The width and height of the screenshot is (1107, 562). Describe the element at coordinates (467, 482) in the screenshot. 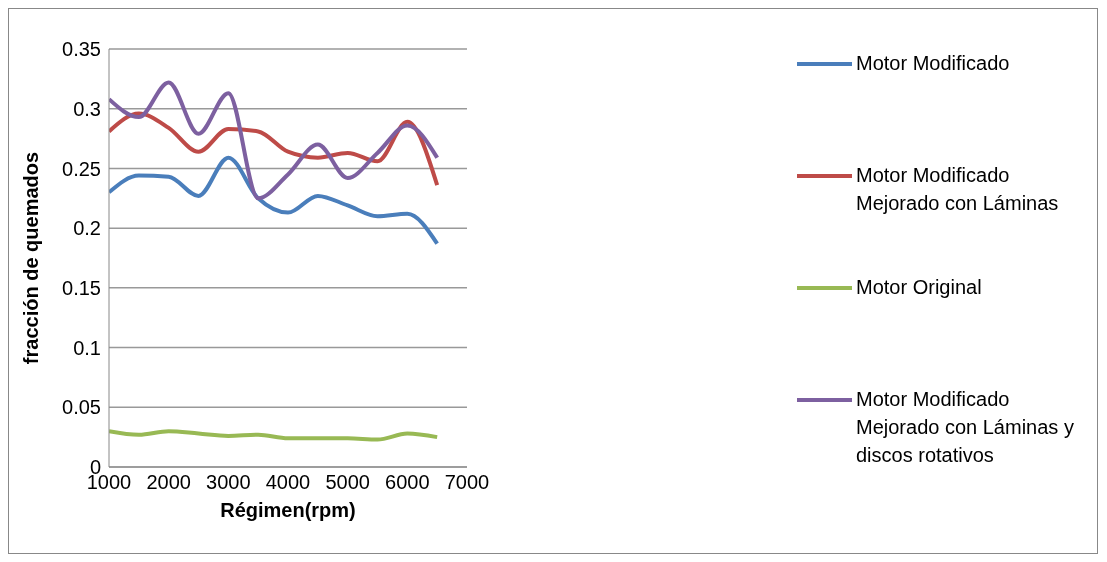

I see `x-tick-label: 7000` at that location.